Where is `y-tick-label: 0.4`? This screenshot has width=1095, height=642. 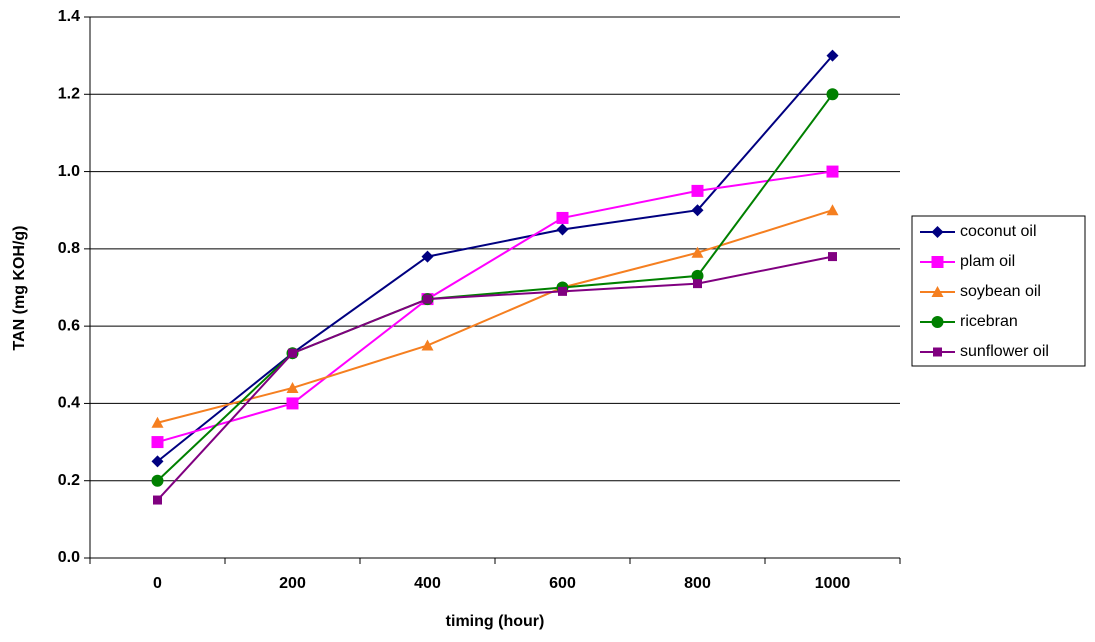
y-tick-label: 0.4 is located at coordinates (69, 403).